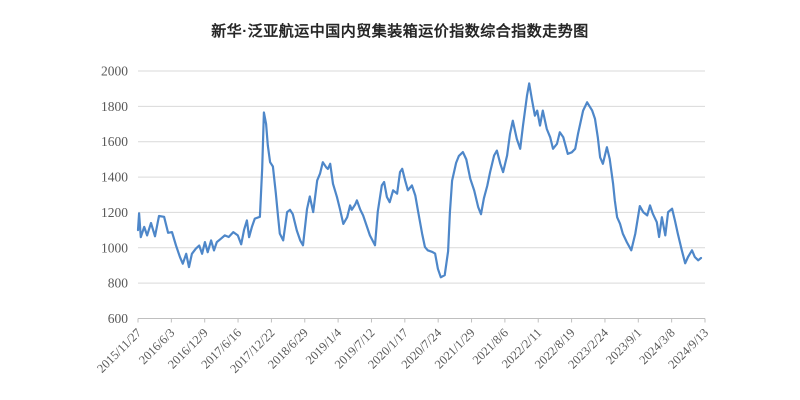 This screenshot has width=800, height=400. What do you see at coordinates (114, 141) in the screenshot?
I see `y-tick-label: 1600` at bounding box center [114, 141].